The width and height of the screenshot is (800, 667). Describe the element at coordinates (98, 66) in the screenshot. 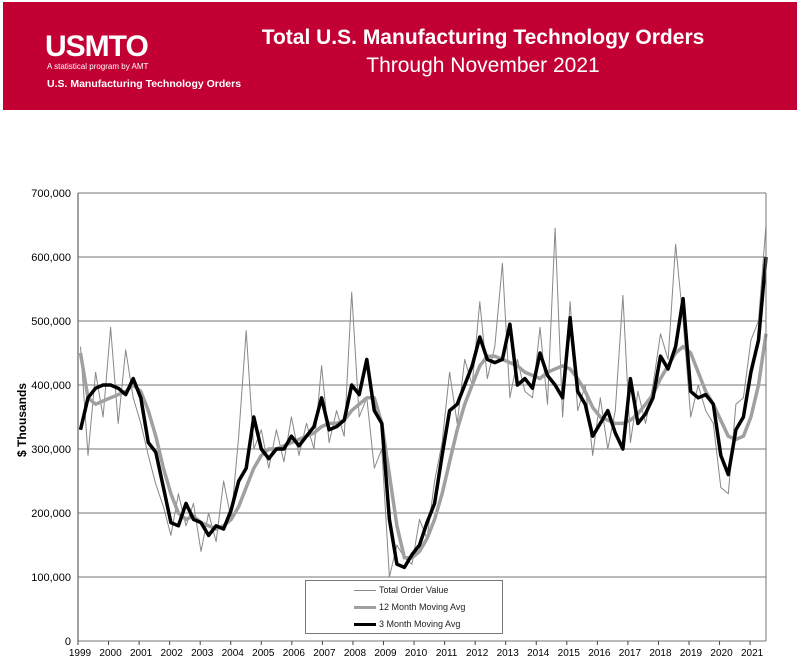

I see `logo-subtitle: A statistical program by AMT` at that location.